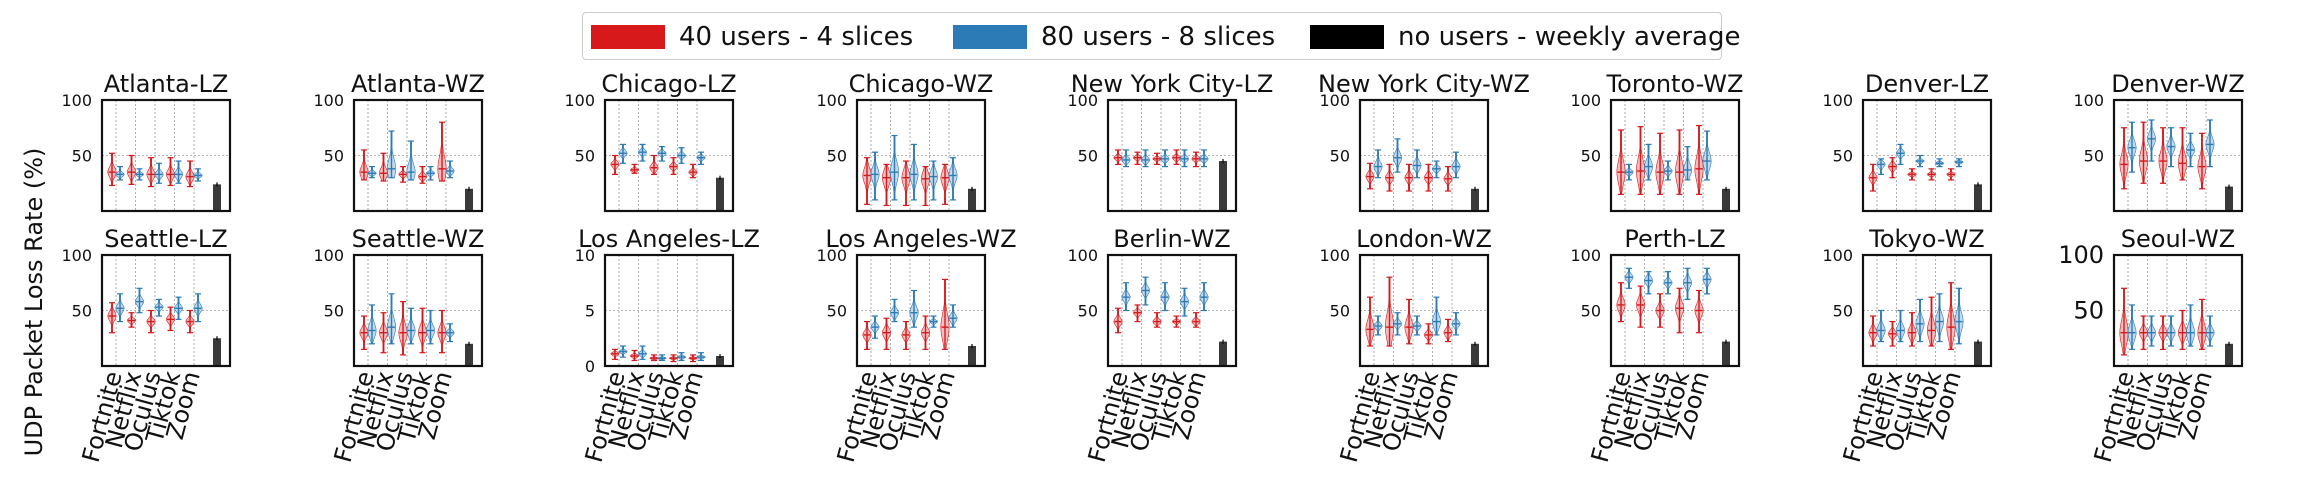 The width and height of the screenshot is (2300, 500). Describe the element at coordinates (1569, 37) in the screenshot. I see `legend-label: no users - weekly average` at that location.